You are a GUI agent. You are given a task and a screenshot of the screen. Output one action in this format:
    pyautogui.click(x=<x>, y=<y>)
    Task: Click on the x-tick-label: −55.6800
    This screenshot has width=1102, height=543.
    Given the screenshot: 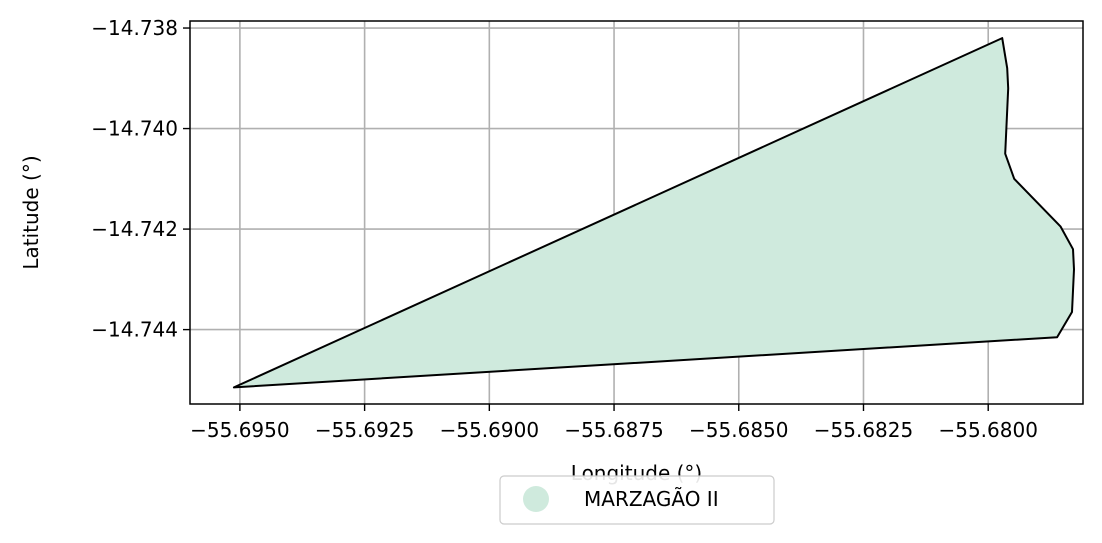 What is the action you would take?
    pyautogui.click(x=987, y=430)
    